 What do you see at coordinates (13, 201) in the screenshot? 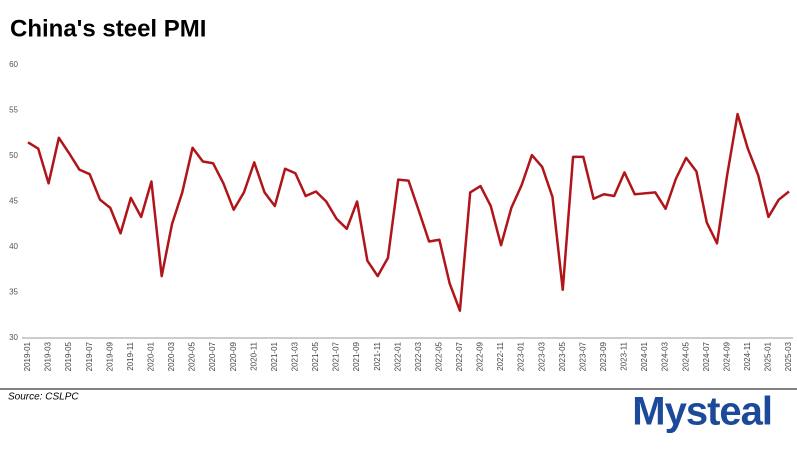
I see `y-tick-label: 45` at bounding box center [13, 201].